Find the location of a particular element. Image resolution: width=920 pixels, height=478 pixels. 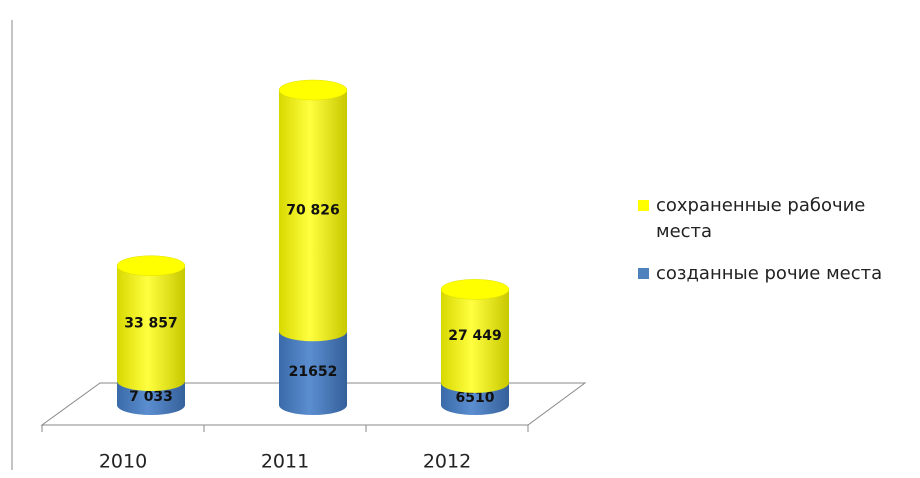

data-label: 33 857 is located at coordinates (151, 323).